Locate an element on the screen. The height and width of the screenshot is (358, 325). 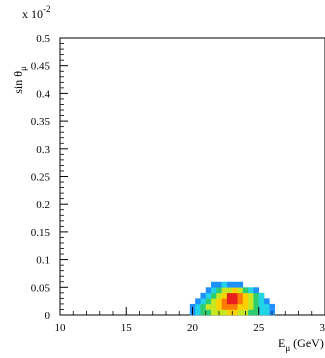
y-tick-label: 0 is located at coordinates (48, 316).